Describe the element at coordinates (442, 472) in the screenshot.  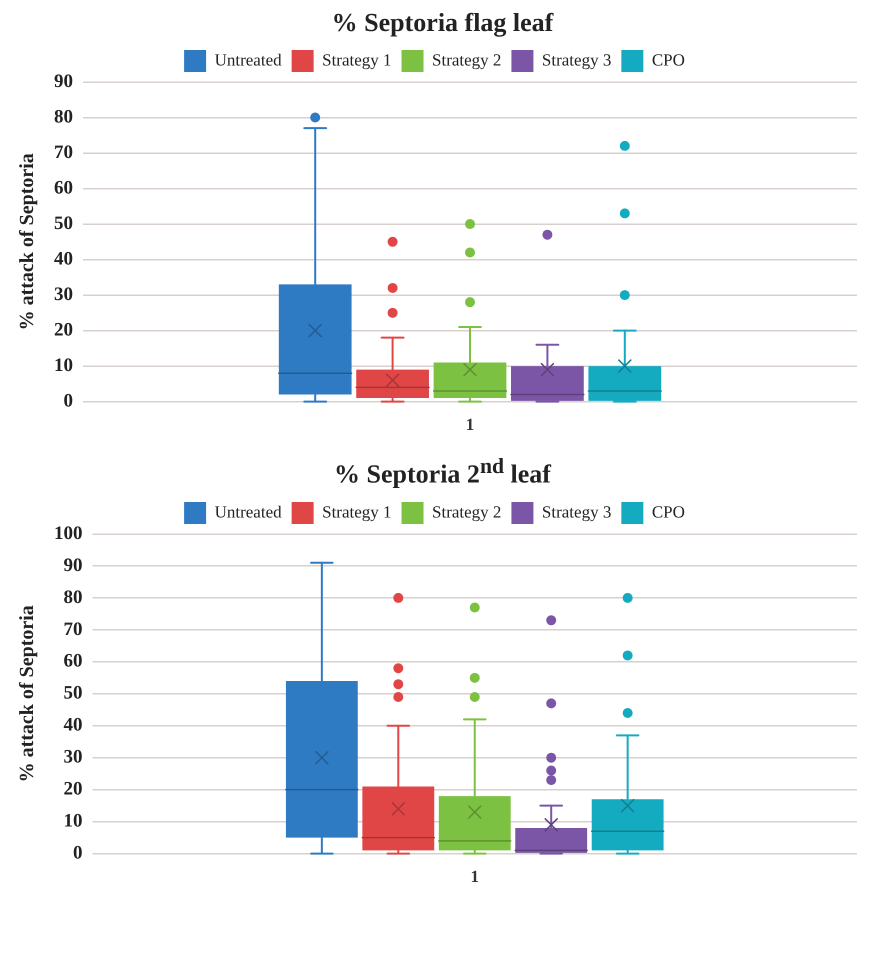
I see `chart-title: % Septoria 2$^{nd}$ leaf` at that location.